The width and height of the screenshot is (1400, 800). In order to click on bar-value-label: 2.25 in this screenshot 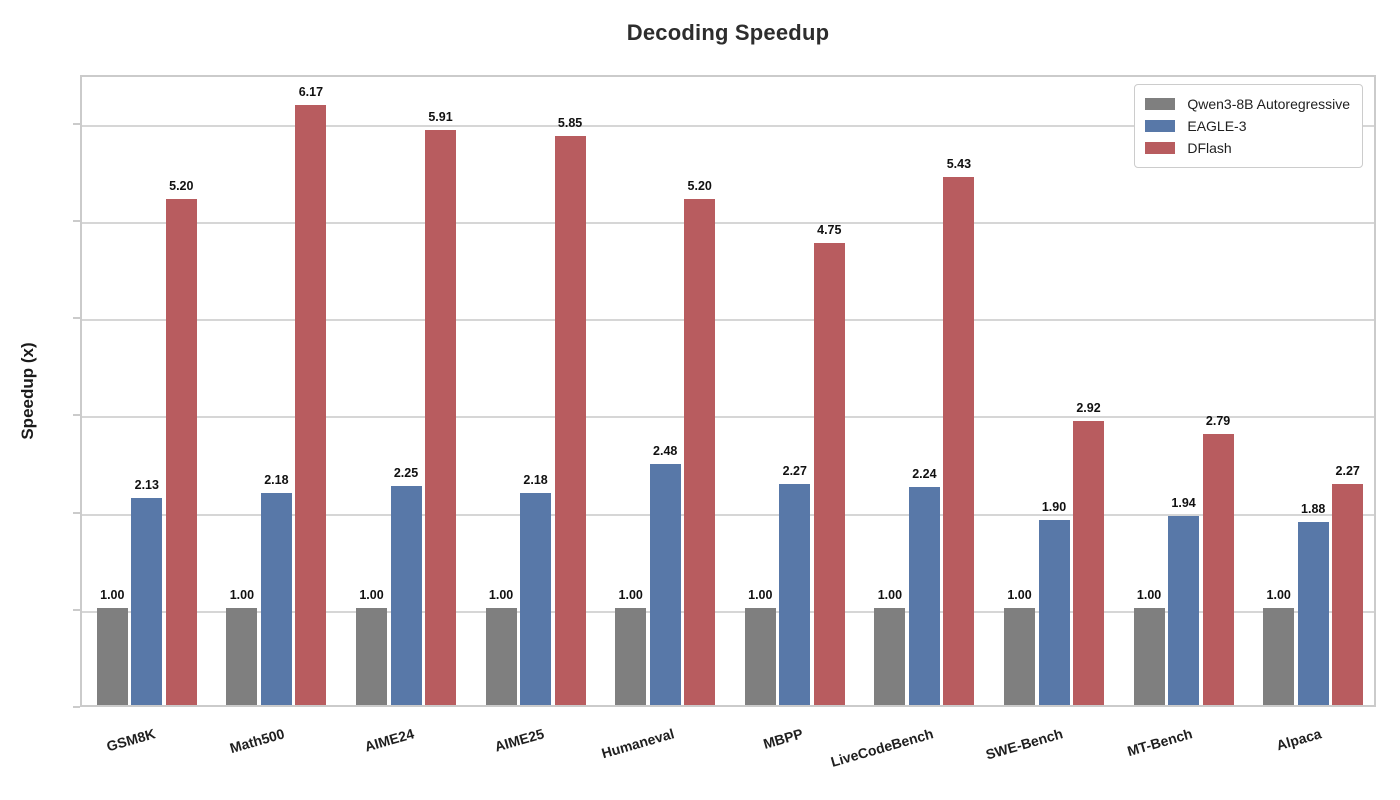, I will do `click(406, 473)`.